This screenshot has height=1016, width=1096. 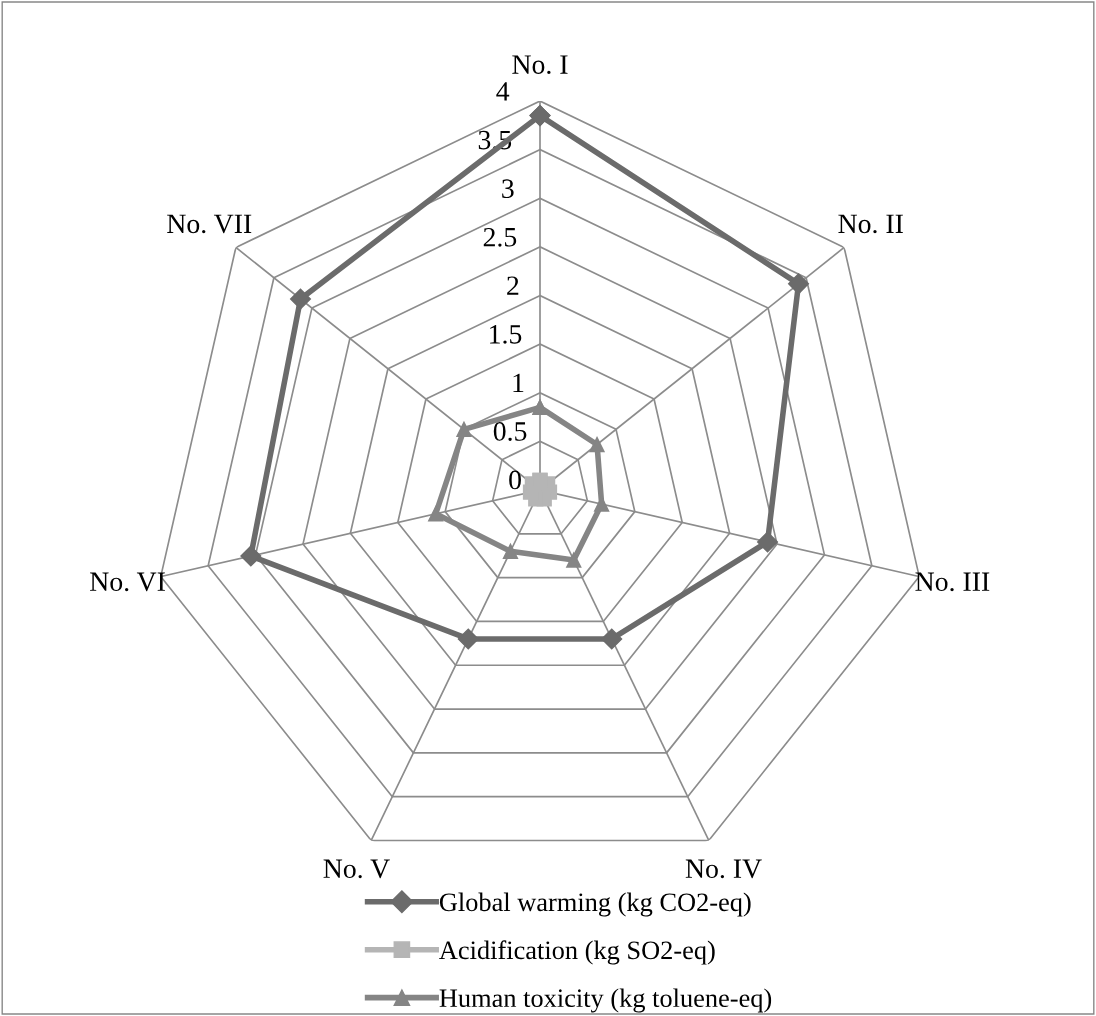 I want to click on legend-label: Acidification (kg SO2-eq), so click(x=577, y=952).